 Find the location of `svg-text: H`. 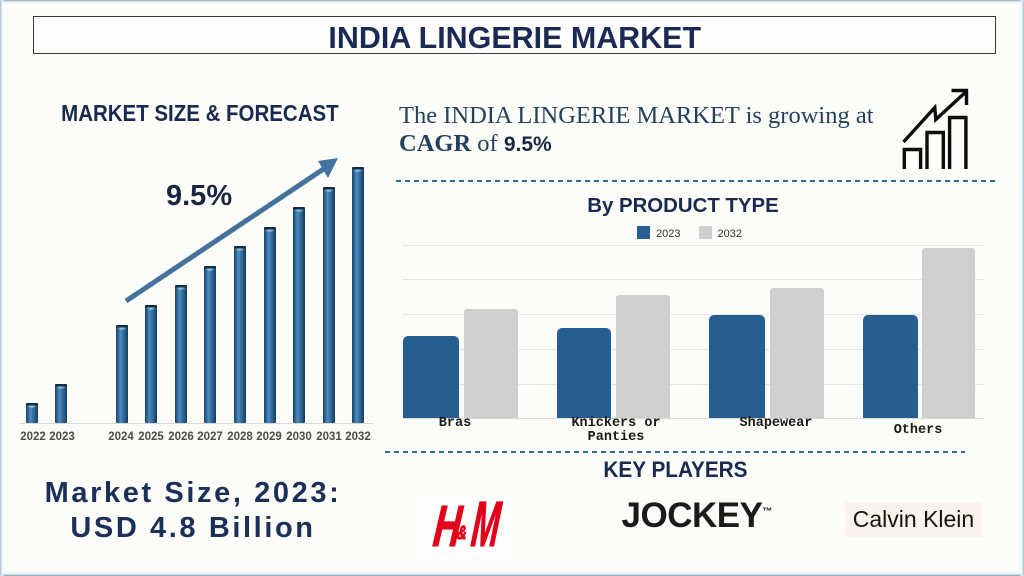

svg-text: H is located at coordinates (448, 527).